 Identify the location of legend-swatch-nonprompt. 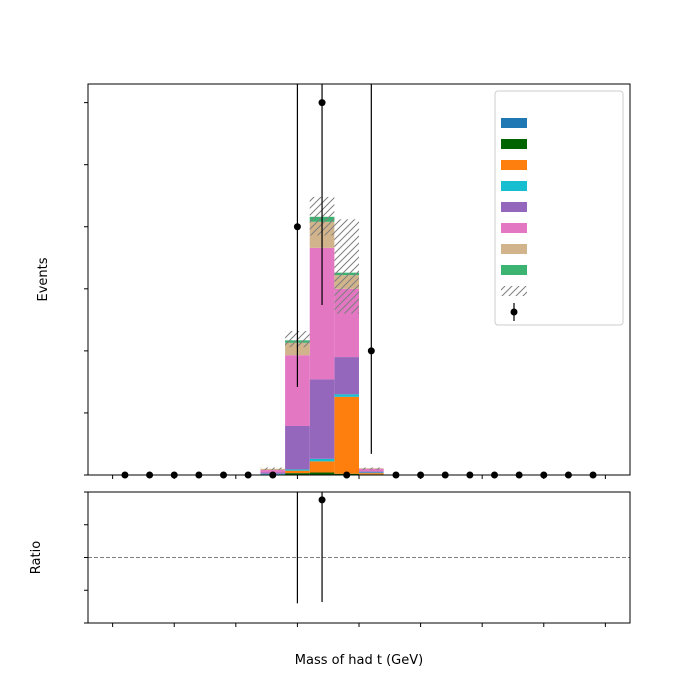
(514, 165).